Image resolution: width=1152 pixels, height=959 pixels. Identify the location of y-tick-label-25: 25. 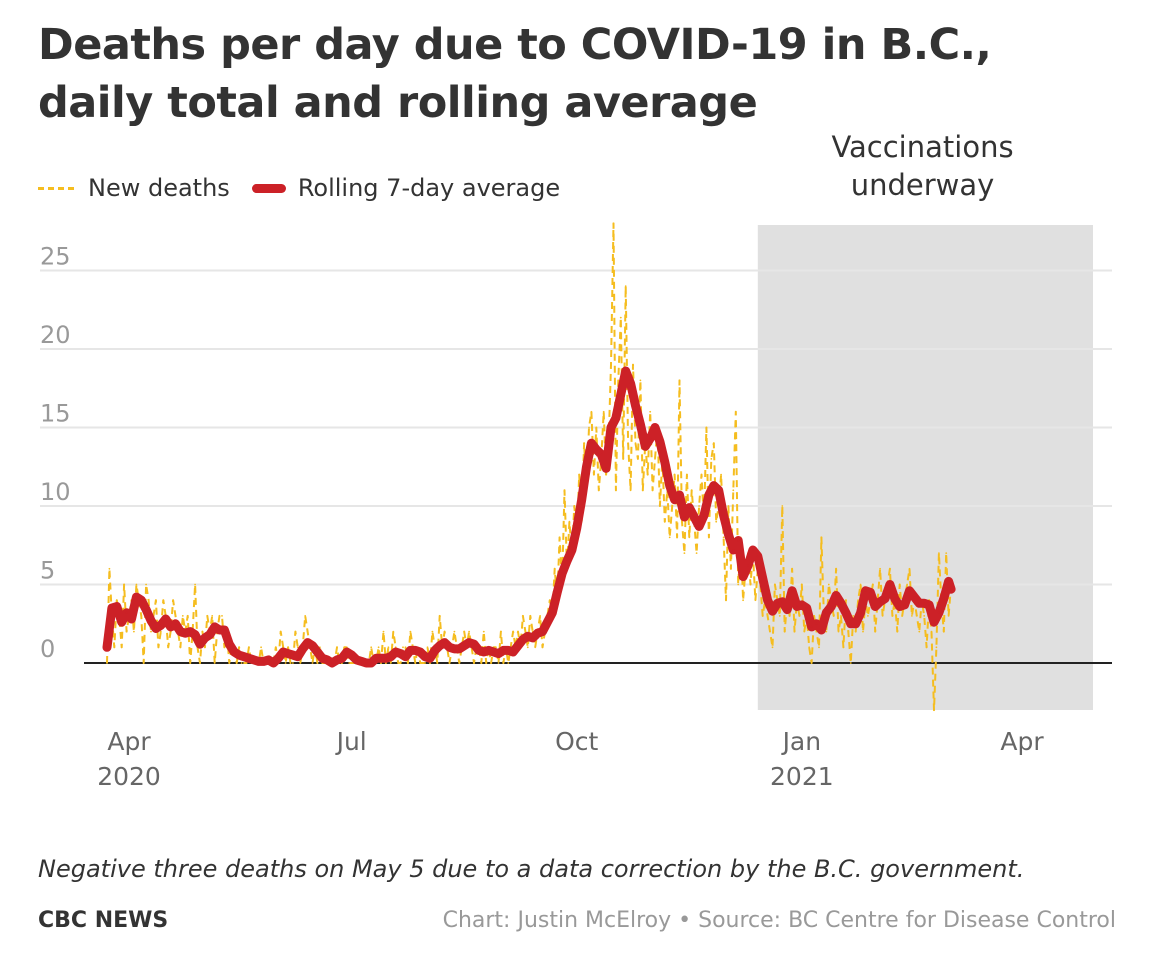
(55, 257).